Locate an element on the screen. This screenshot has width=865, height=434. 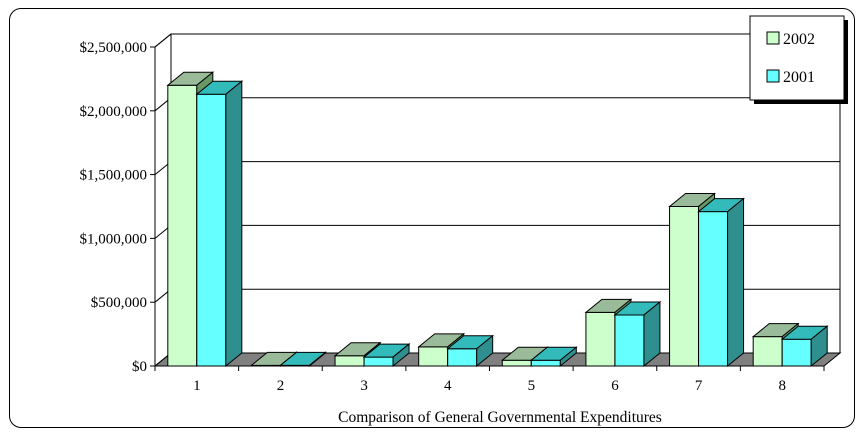
x-tick-label: 2 is located at coordinates (281, 386).